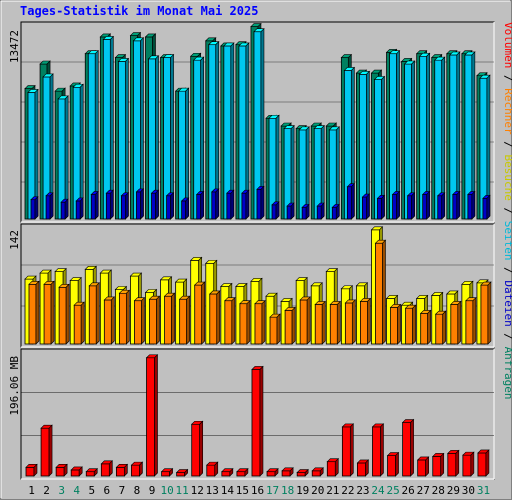  I want to click on legend-segment: Volumen, so click(507, 45).